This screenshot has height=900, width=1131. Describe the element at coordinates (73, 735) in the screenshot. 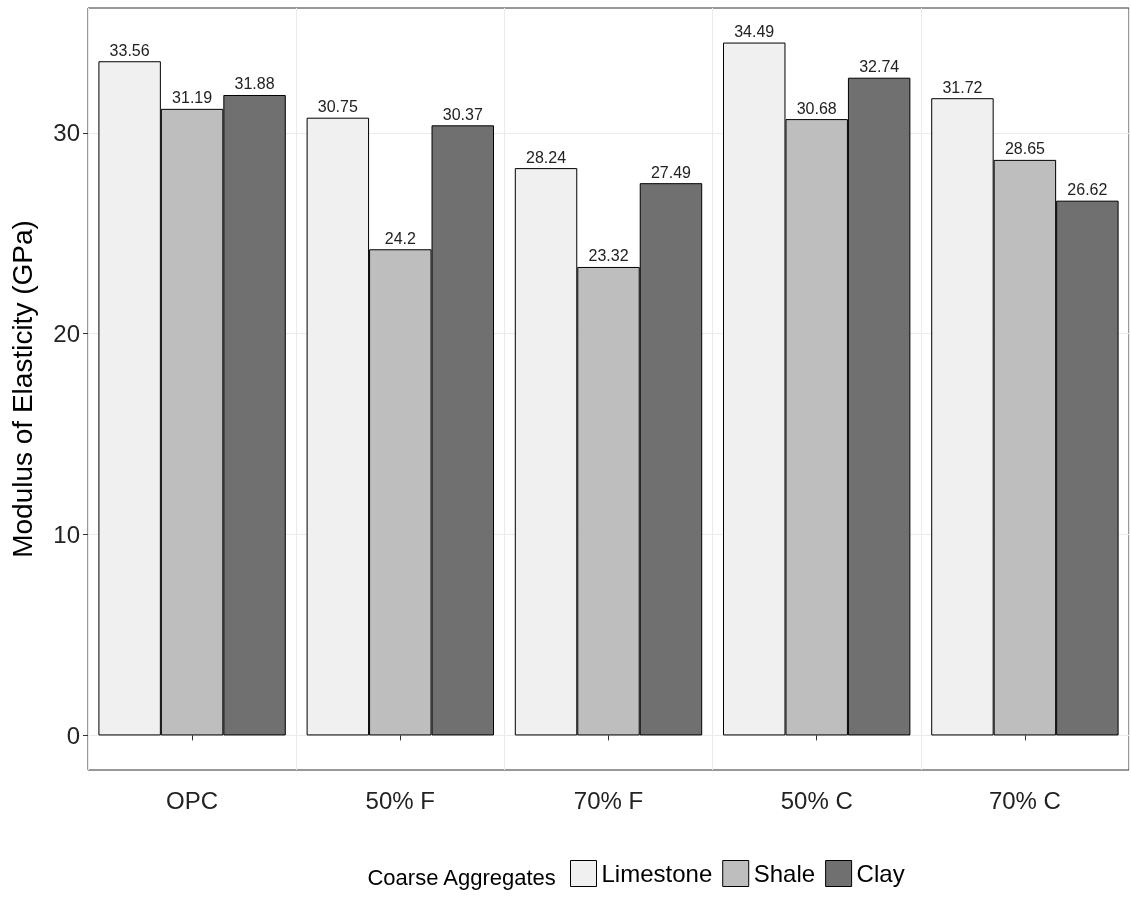

I see `y-tick-label: 0` at that location.